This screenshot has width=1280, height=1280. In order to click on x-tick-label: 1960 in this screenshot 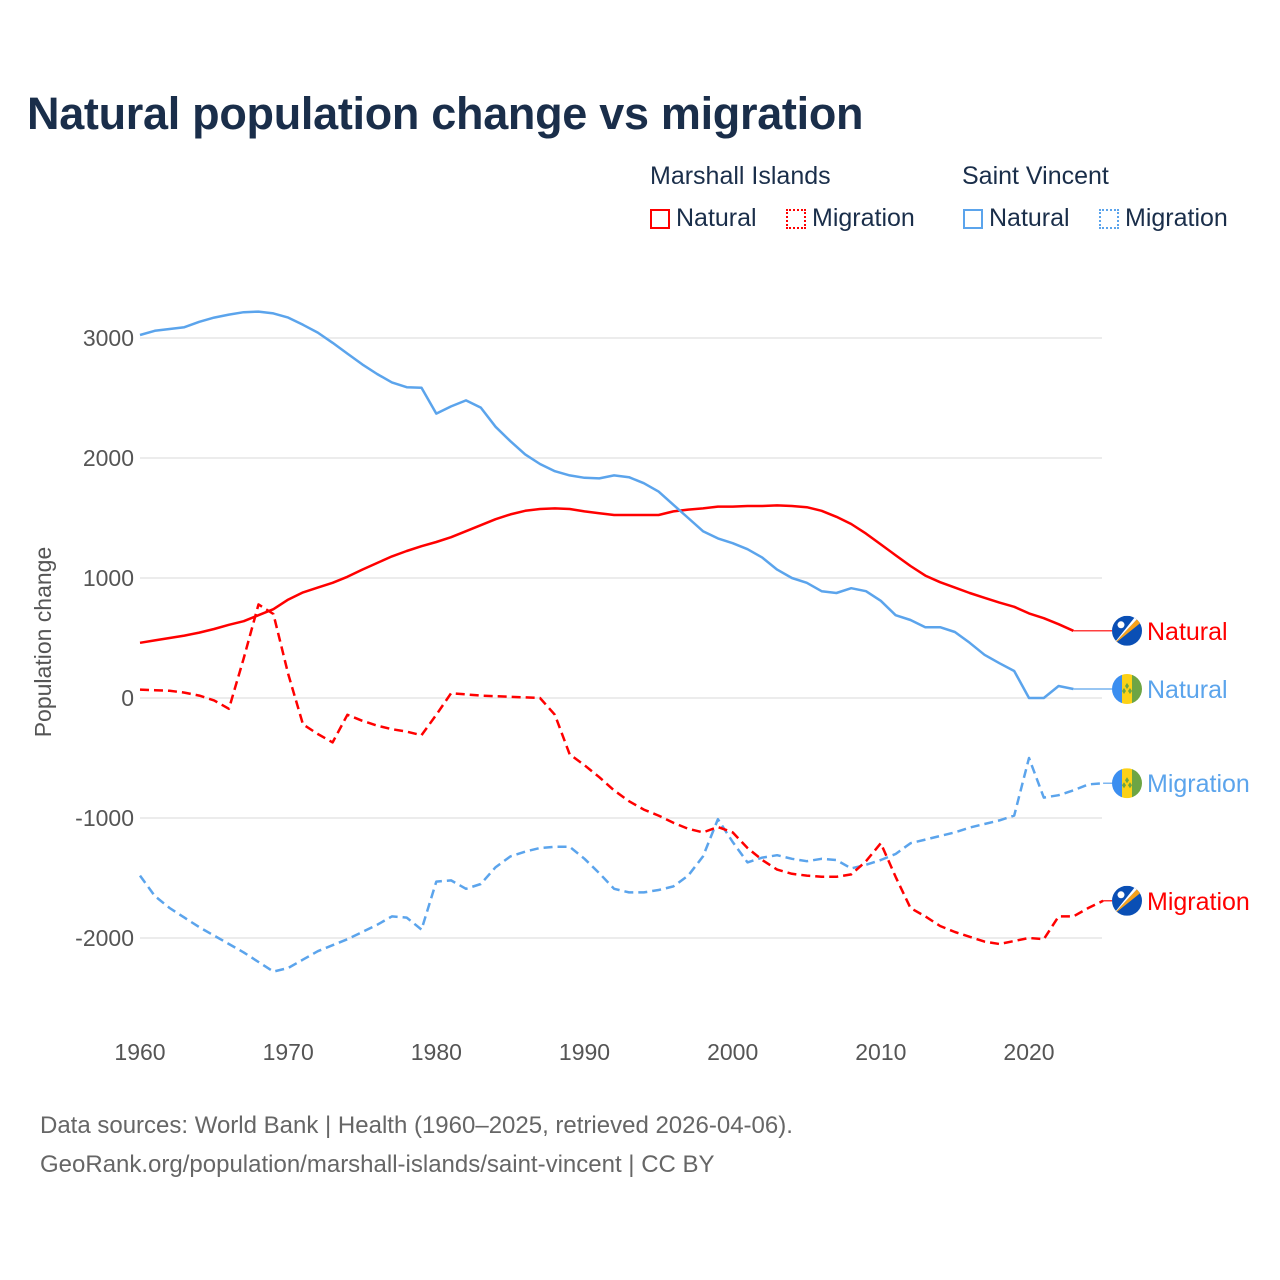, I will do `click(139, 1052)`.